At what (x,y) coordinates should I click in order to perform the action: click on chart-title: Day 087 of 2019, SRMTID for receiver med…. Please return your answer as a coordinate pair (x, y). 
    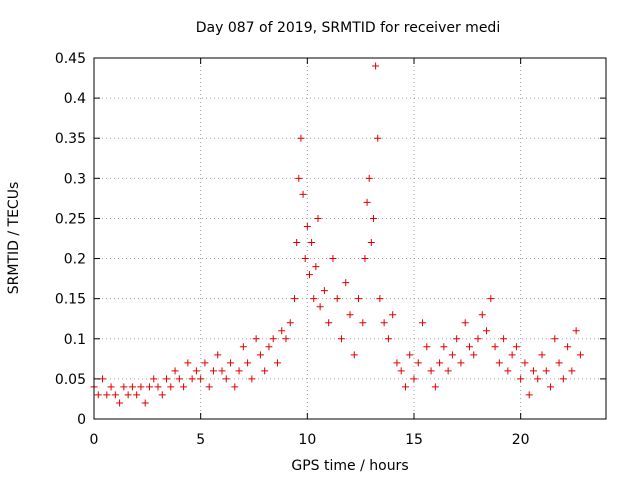
    Looking at the image, I should click on (348, 28).